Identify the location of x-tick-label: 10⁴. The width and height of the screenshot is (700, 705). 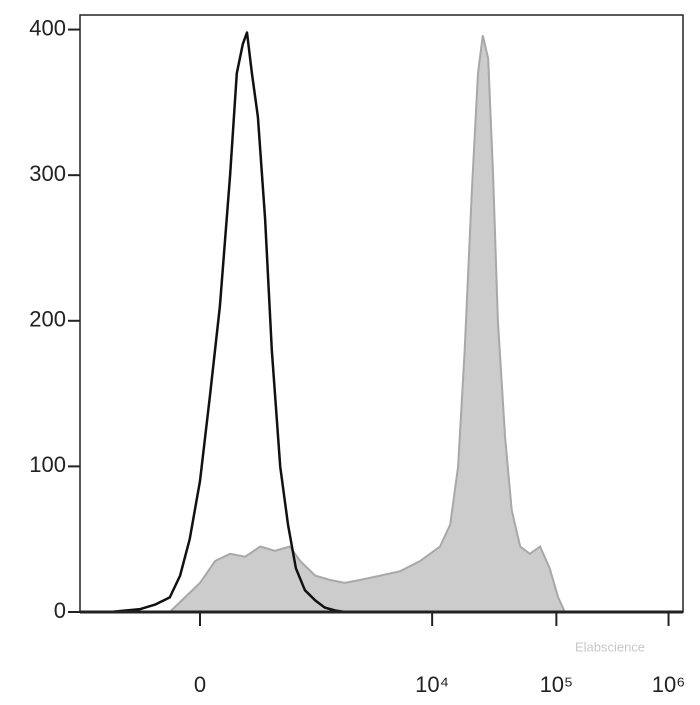
(432, 684).